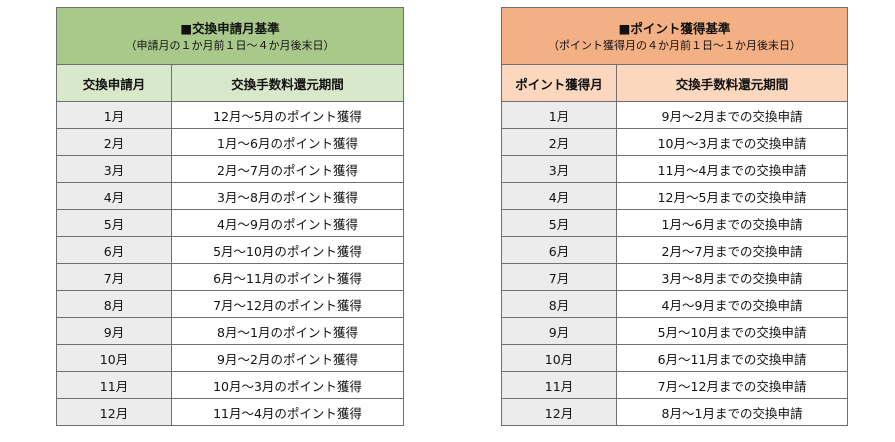 The height and width of the screenshot is (442, 895). What do you see at coordinates (732, 412) in the screenshot?
I see `period-cell: 8月～1月までの交換申請` at bounding box center [732, 412].